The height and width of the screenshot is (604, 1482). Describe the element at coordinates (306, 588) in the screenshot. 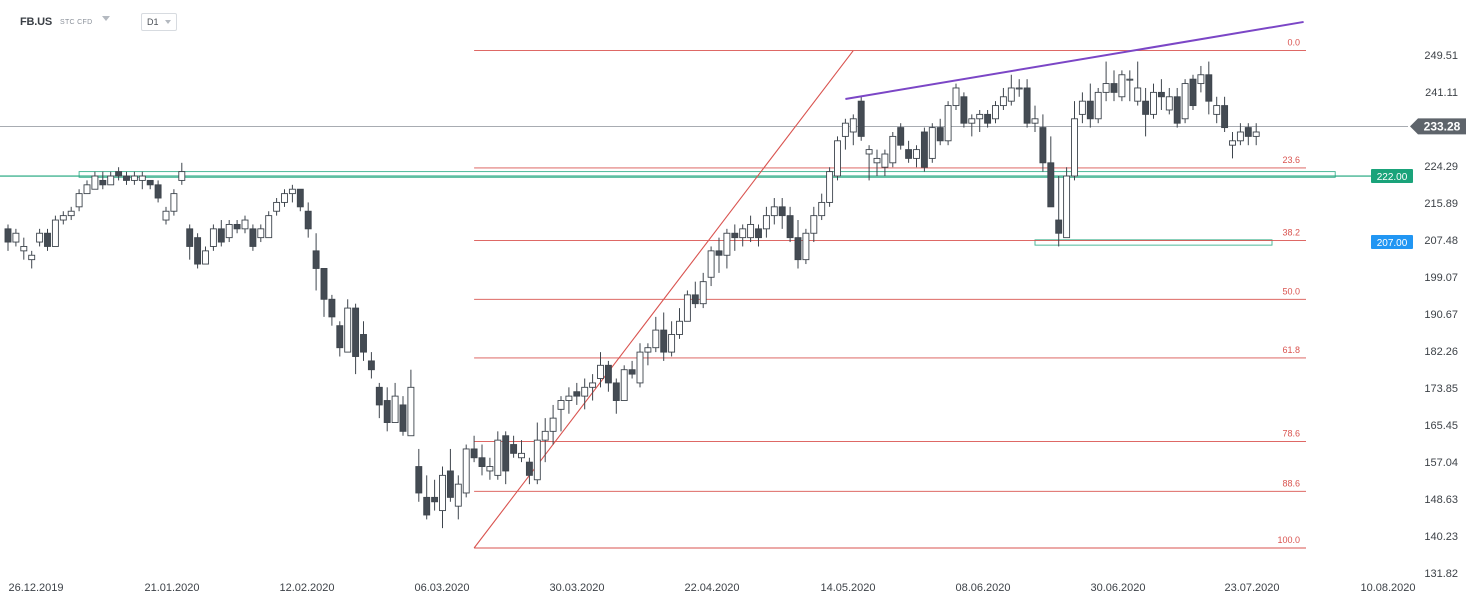

I see `x-tick-label: 12.02.2020` at that location.